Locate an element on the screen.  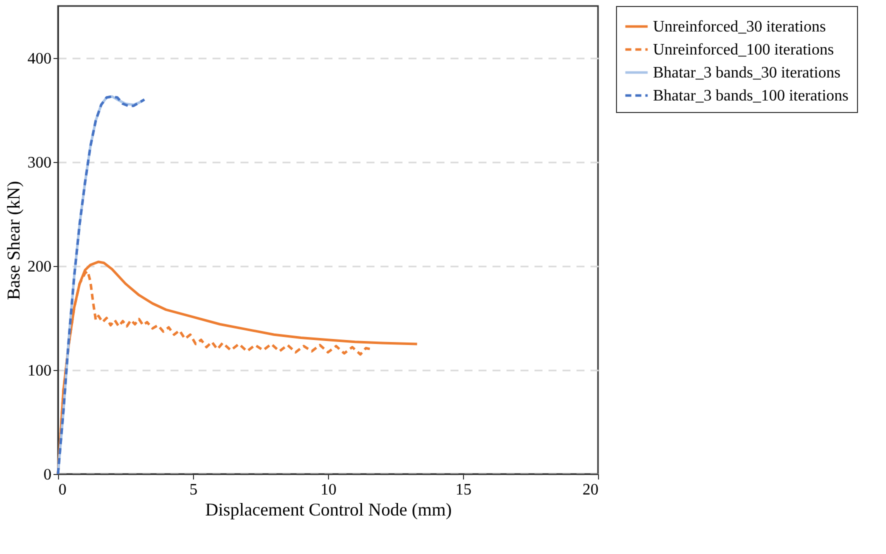
x-tick-label: 20 is located at coordinates (590, 490).